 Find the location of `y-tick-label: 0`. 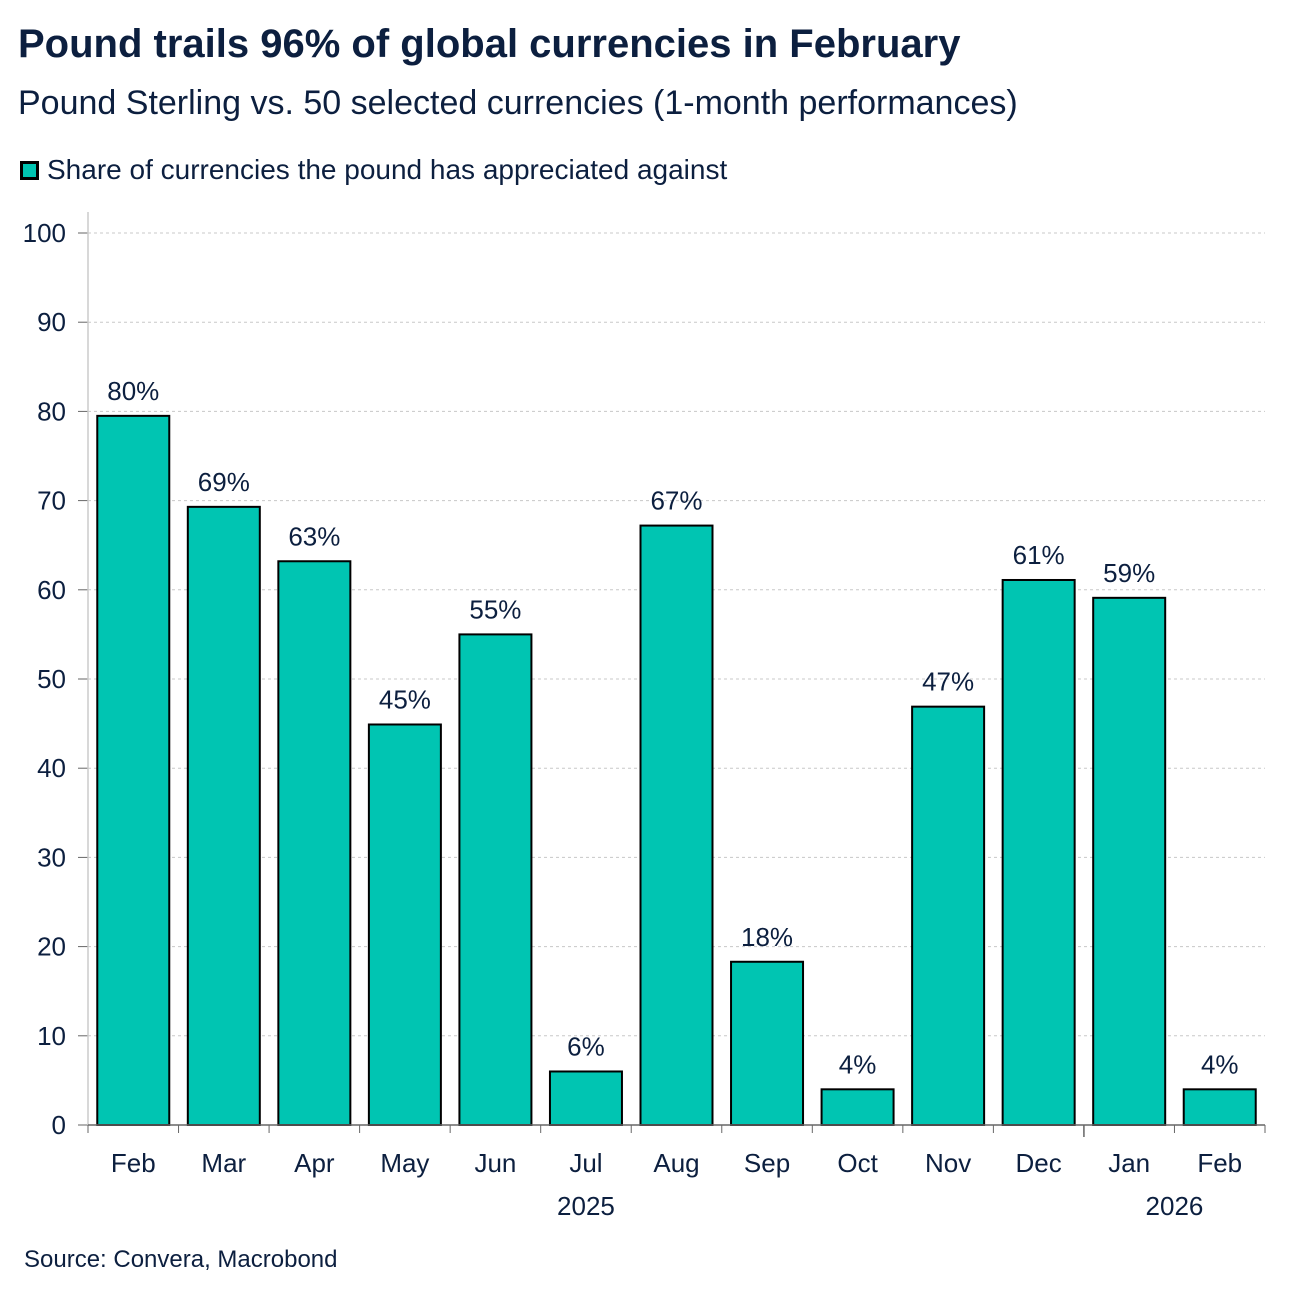

y-tick-label: 0 is located at coordinates (59, 1125).